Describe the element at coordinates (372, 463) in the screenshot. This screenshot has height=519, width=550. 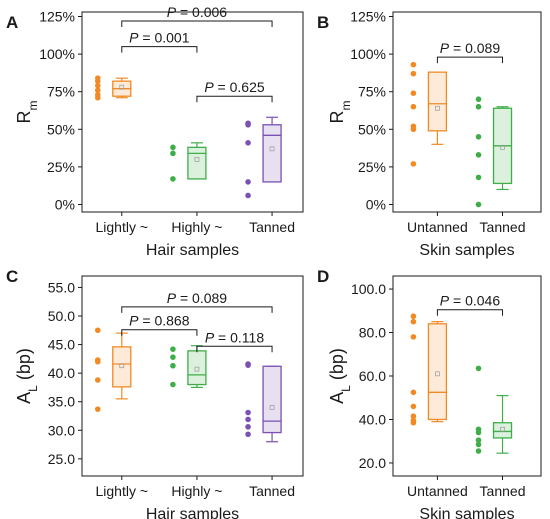
I see `y-tick-label: 20.0` at that location.